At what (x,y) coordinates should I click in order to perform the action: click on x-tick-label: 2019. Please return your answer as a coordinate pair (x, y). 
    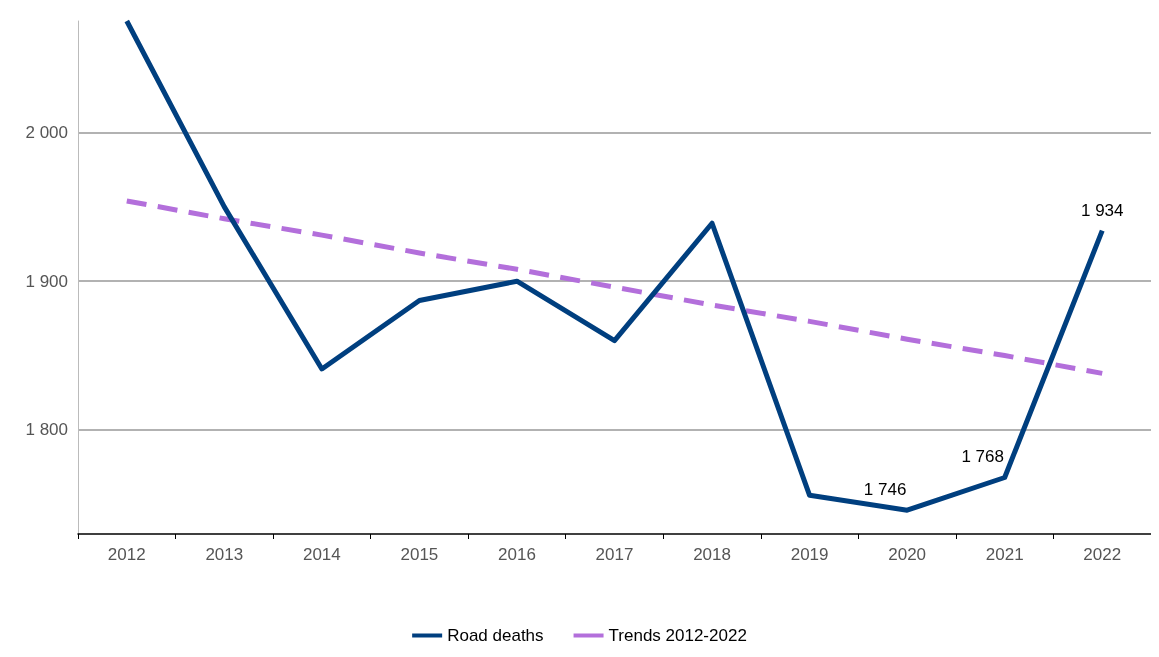
    Looking at the image, I should click on (809, 554).